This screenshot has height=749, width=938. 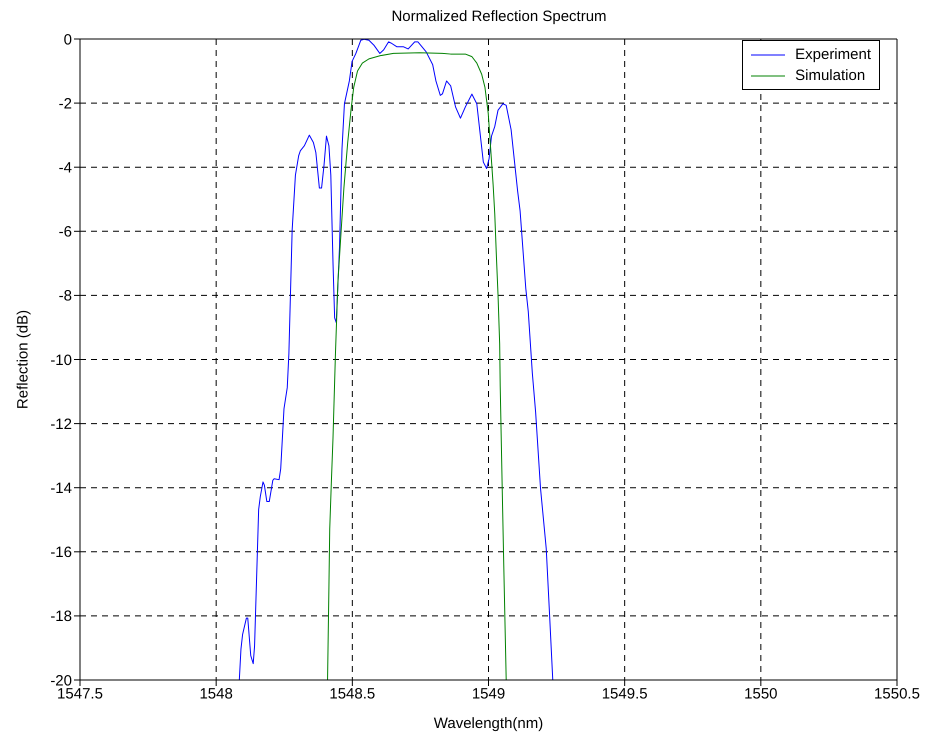 What do you see at coordinates (65, 103) in the screenshot?
I see `y-tick-label: -2` at bounding box center [65, 103].